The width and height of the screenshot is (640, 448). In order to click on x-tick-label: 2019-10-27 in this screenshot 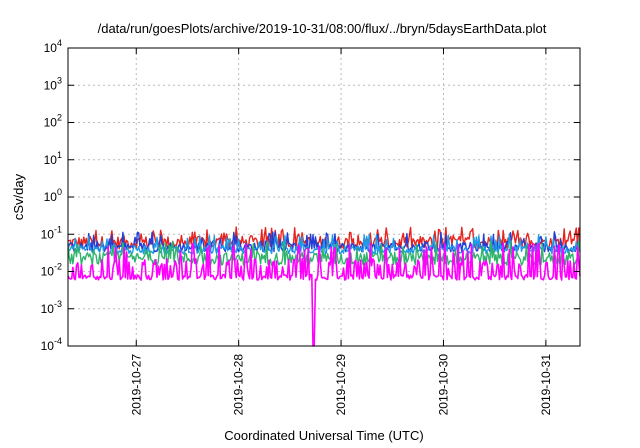, I will do `click(136, 385)`.